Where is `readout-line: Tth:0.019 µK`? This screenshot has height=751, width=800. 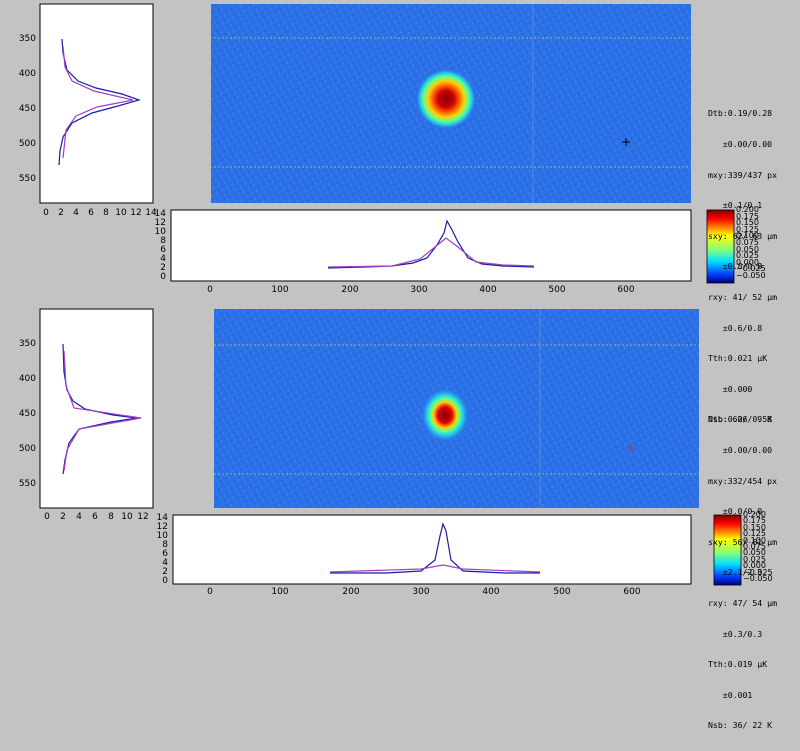 readout-line: Tth:0.019 µK is located at coordinates (738, 664).